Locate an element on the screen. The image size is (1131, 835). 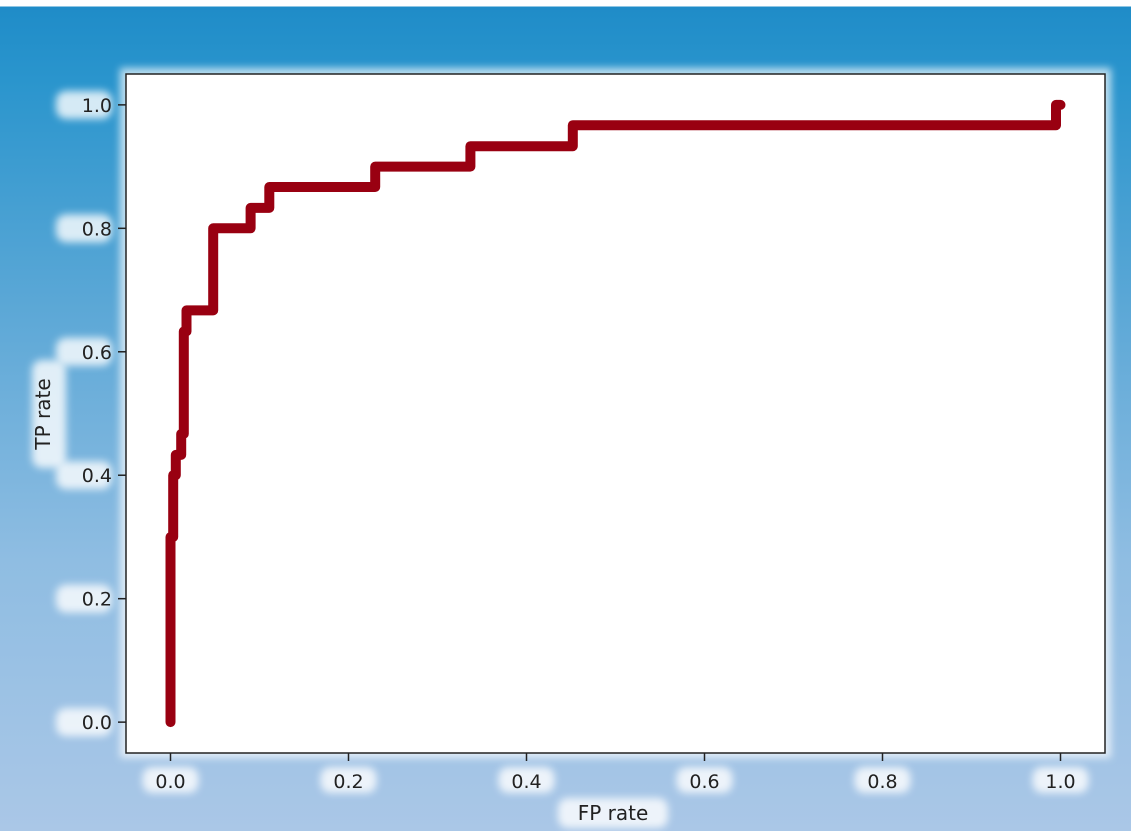
x-tick-label: 0.4 is located at coordinates (526, 782).